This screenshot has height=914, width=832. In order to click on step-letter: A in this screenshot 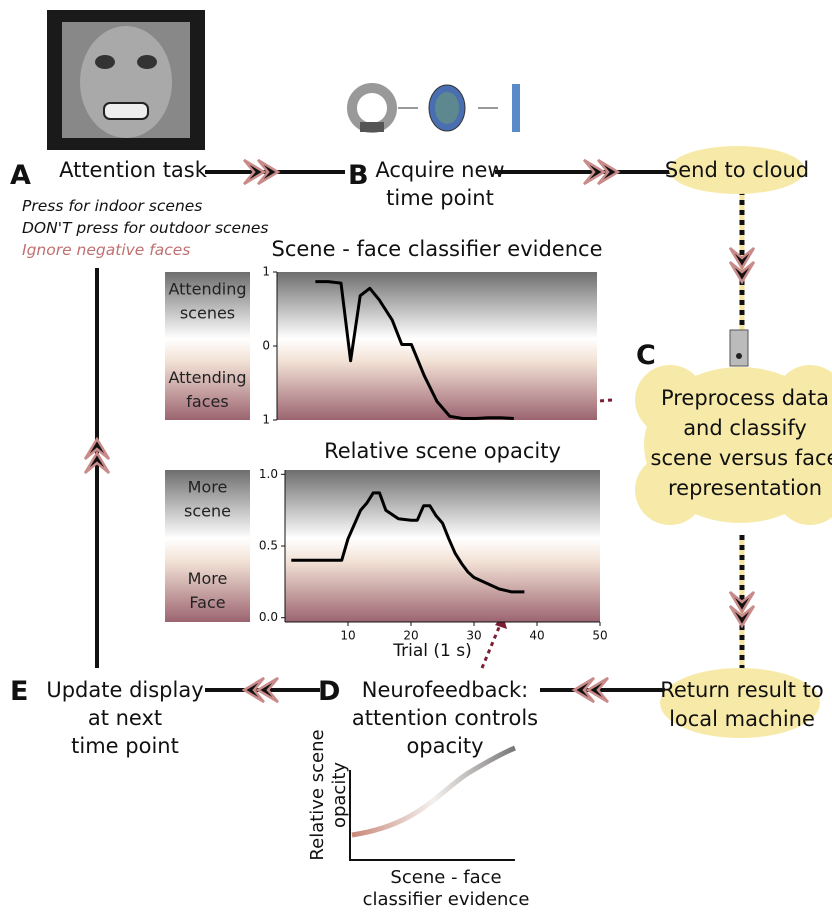, I will do `click(20, 175)`.